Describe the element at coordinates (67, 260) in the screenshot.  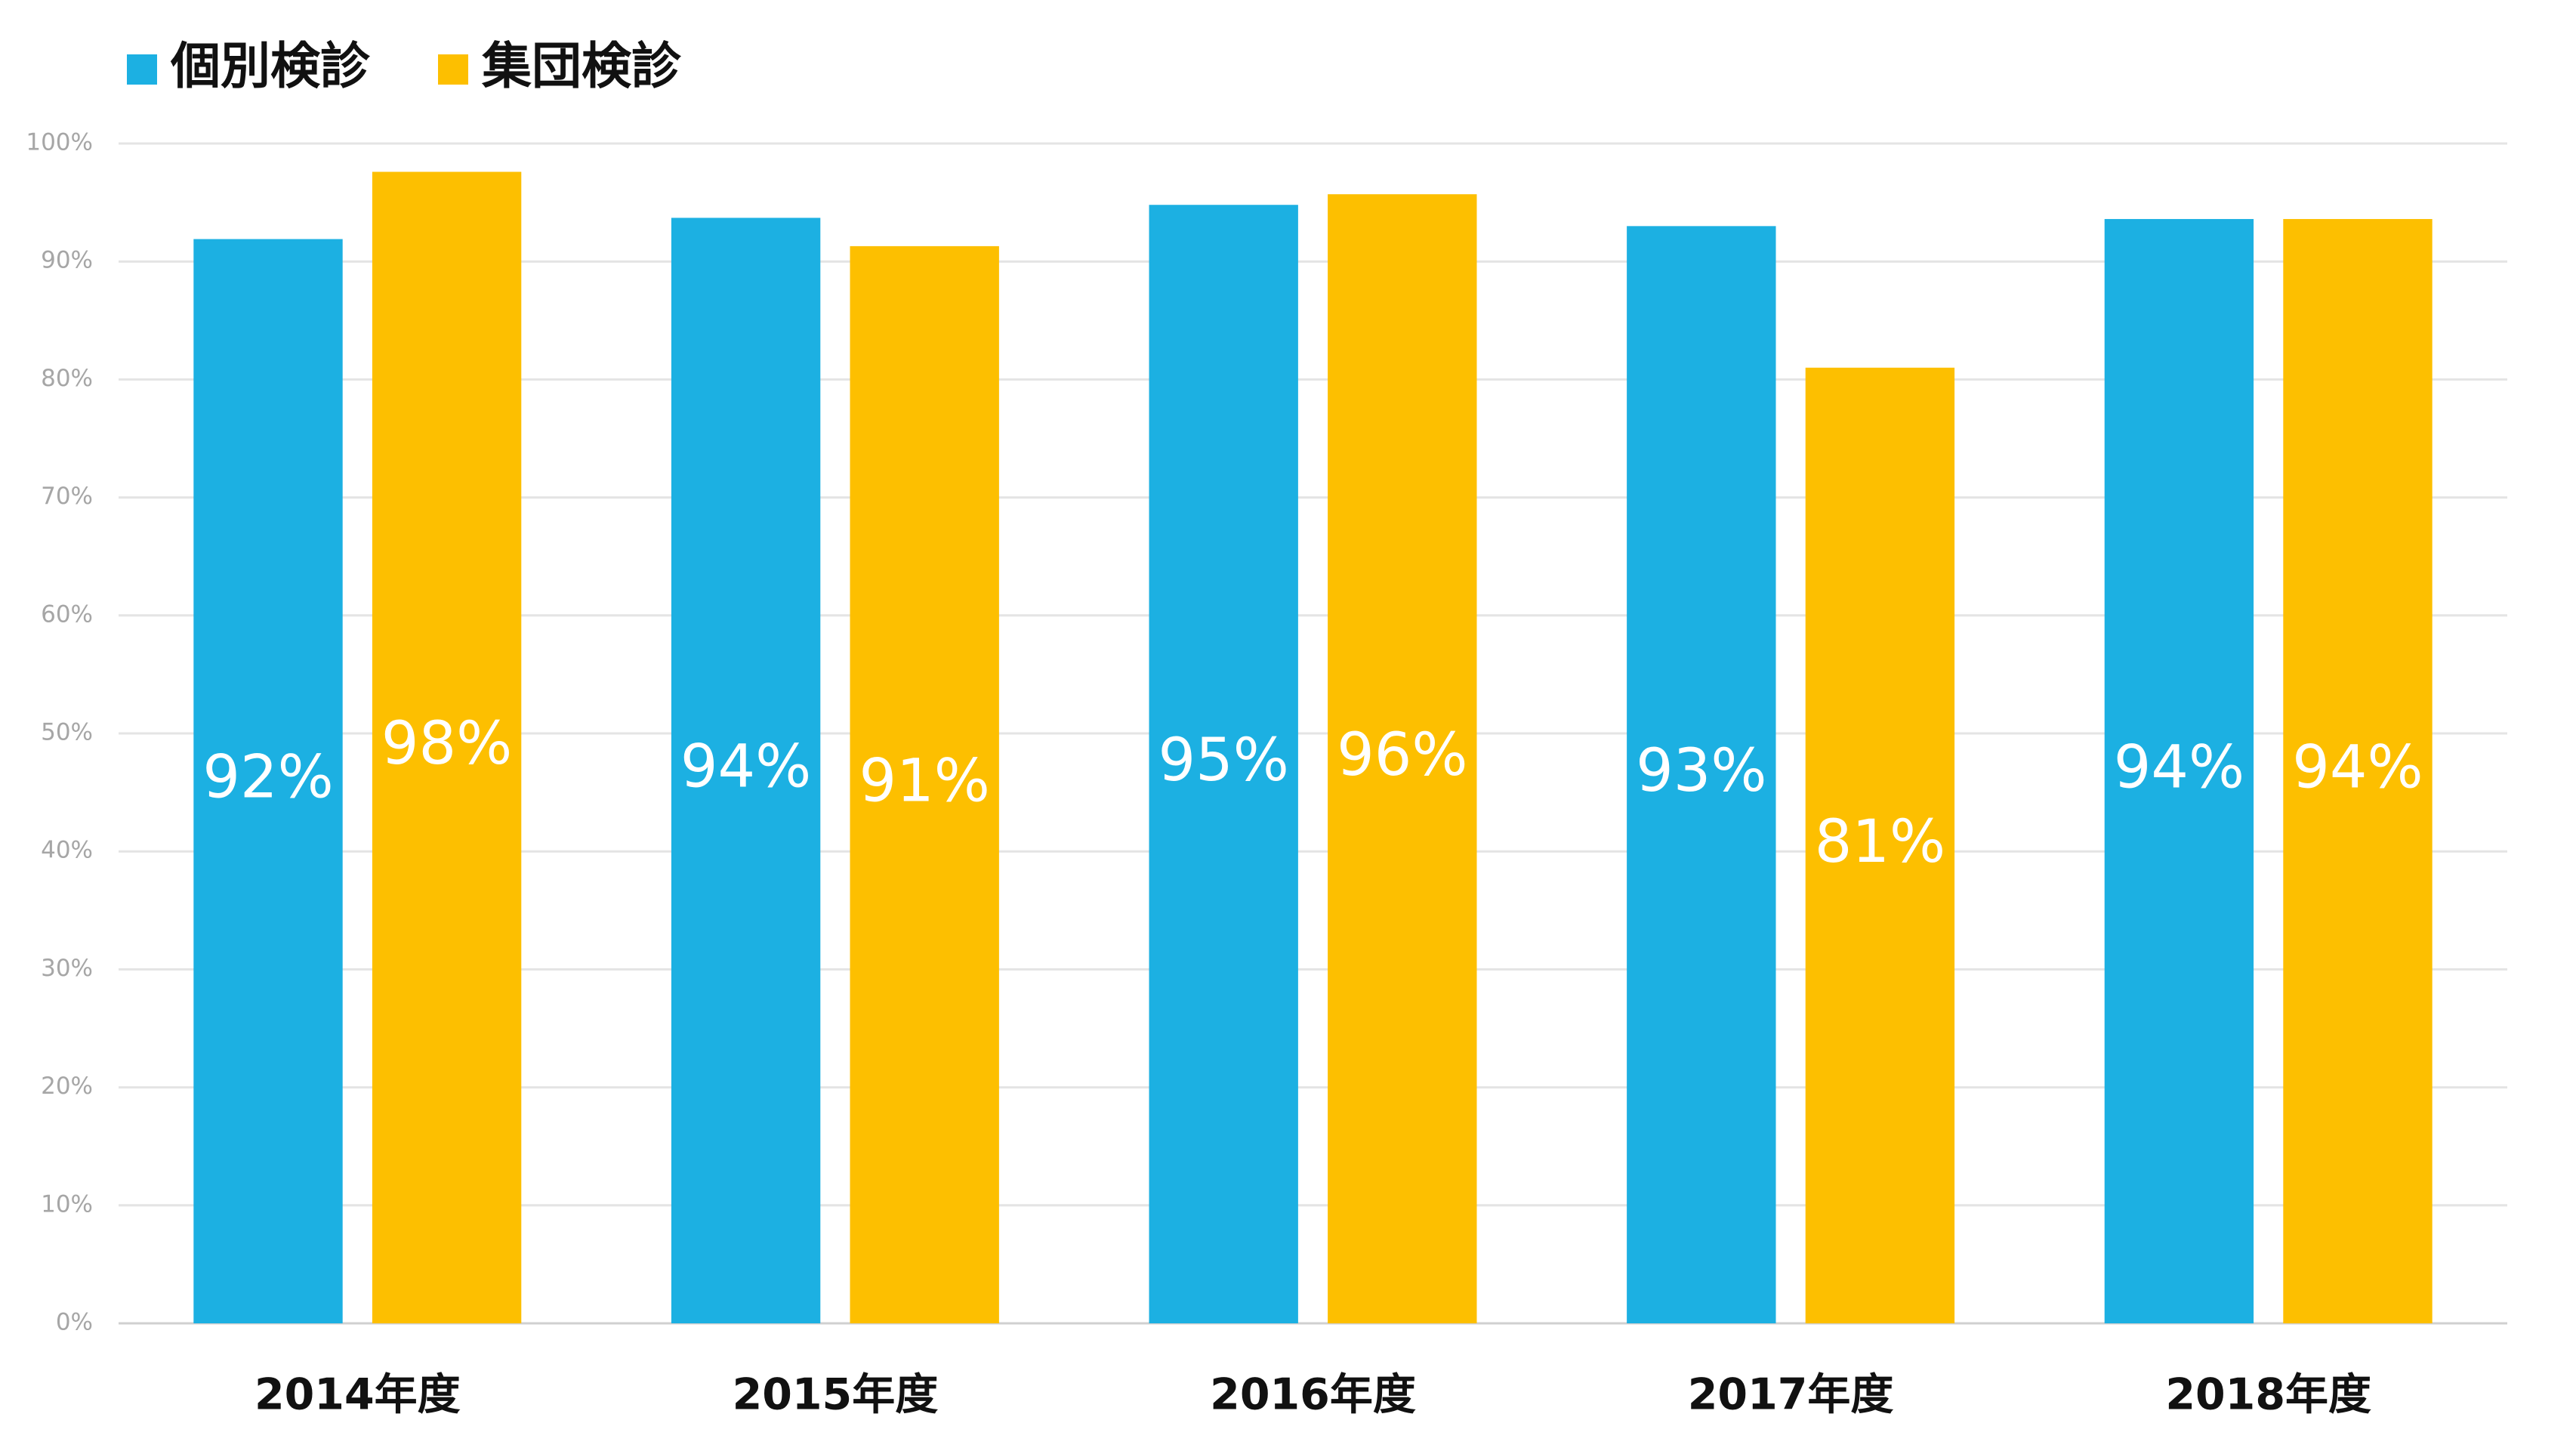
I see `y-tick-label: 90%` at that location.